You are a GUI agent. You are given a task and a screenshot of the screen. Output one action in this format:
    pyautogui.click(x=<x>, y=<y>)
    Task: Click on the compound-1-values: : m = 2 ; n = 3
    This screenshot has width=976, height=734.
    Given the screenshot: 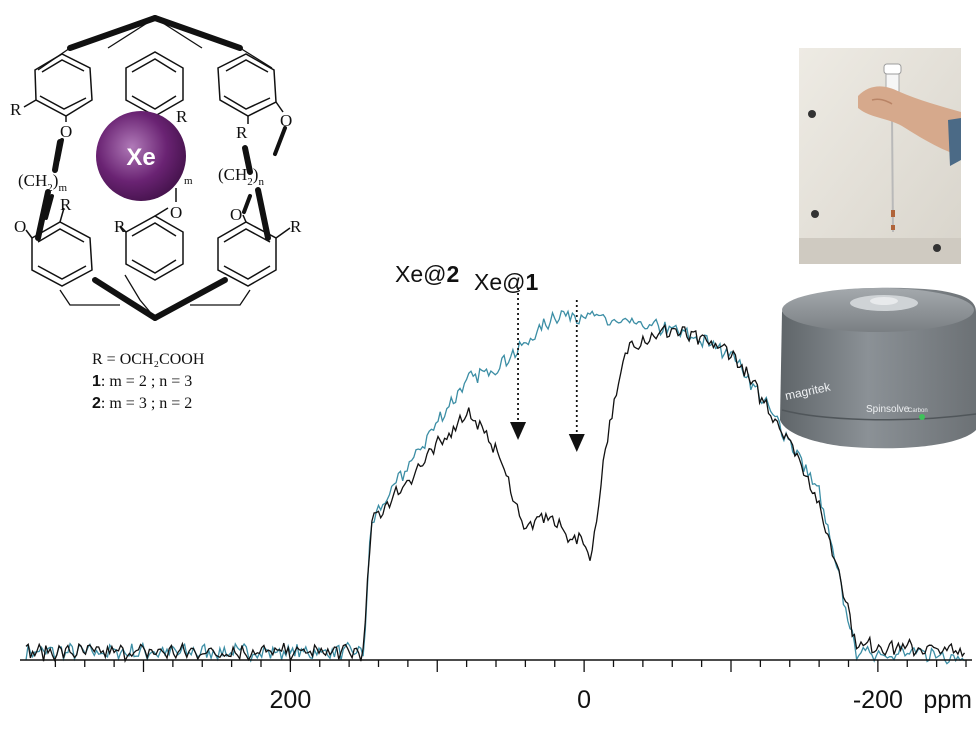 What is the action you would take?
    pyautogui.click(x=146, y=381)
    